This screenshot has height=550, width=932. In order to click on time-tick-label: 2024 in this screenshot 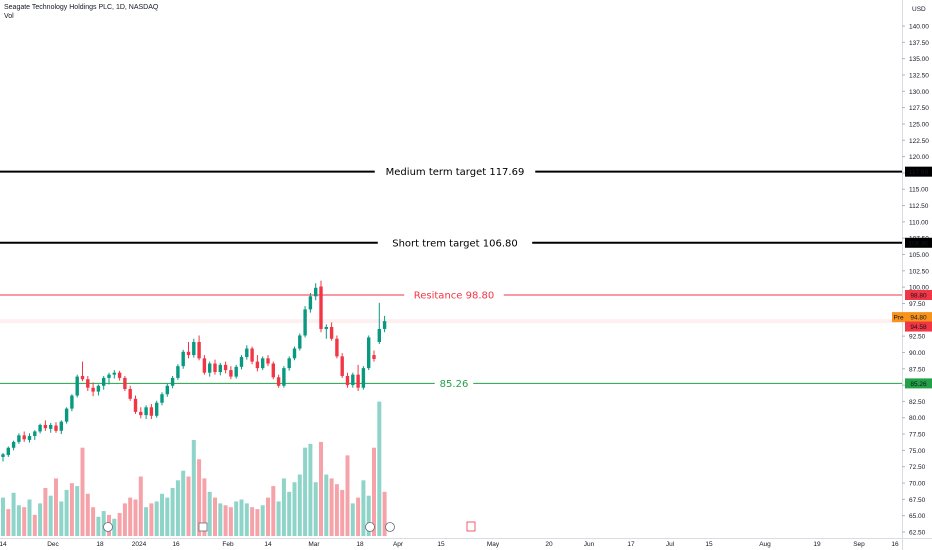, I will do `click(139, 544)`.